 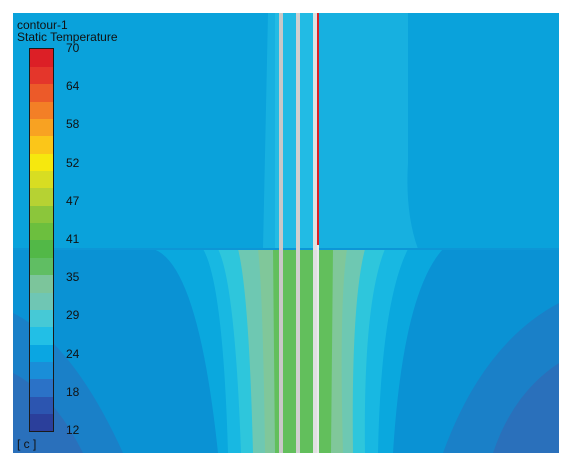 What do you see at coordinates (73, 391) in the screenshot?
I see `legend-tick-label: 18` at bounding box center [73, 391].